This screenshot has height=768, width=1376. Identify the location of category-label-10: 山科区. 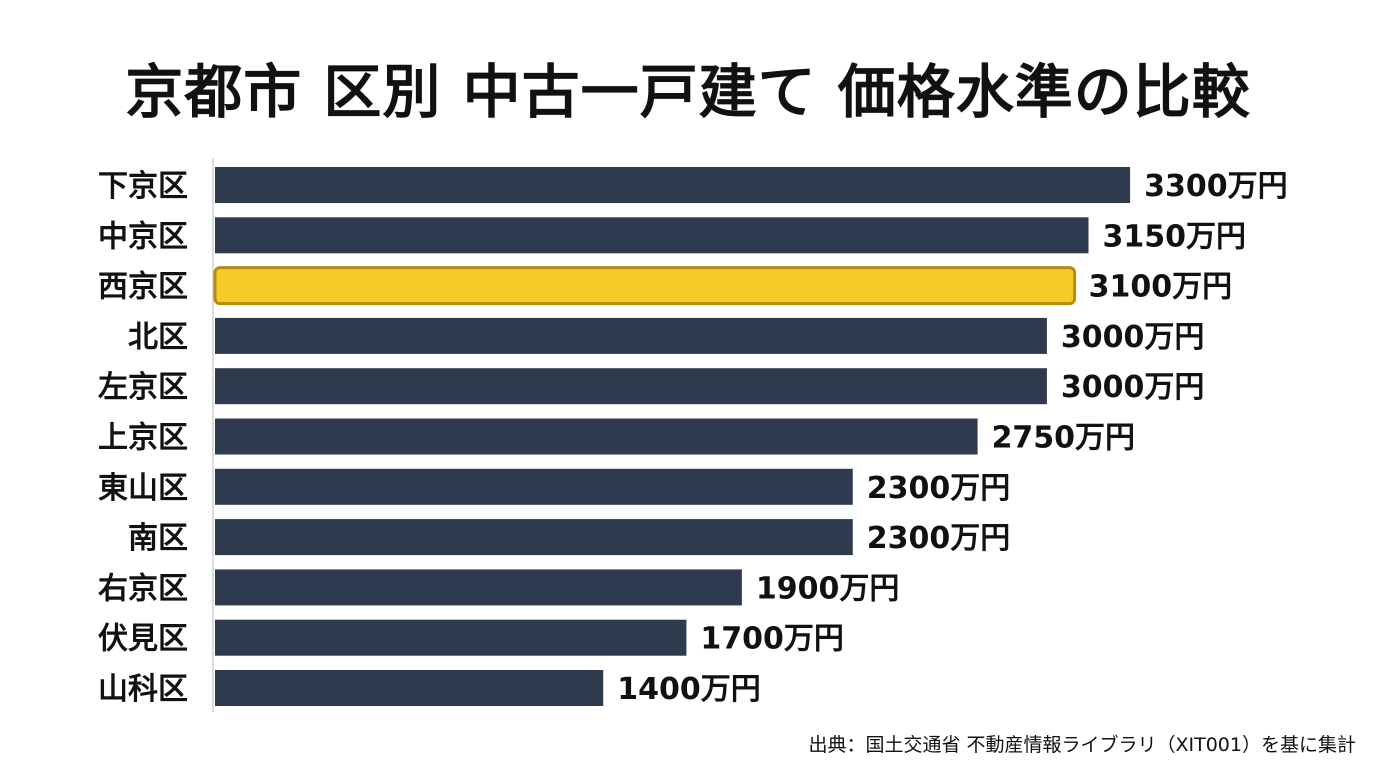
(143, 689).